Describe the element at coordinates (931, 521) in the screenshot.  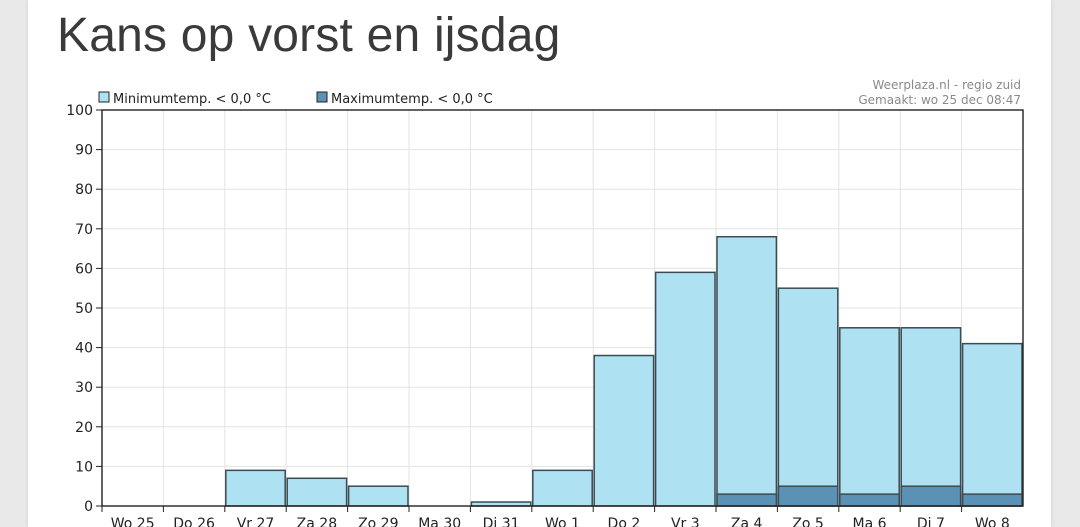
I see `x-tick-label: Di 7` at that location.